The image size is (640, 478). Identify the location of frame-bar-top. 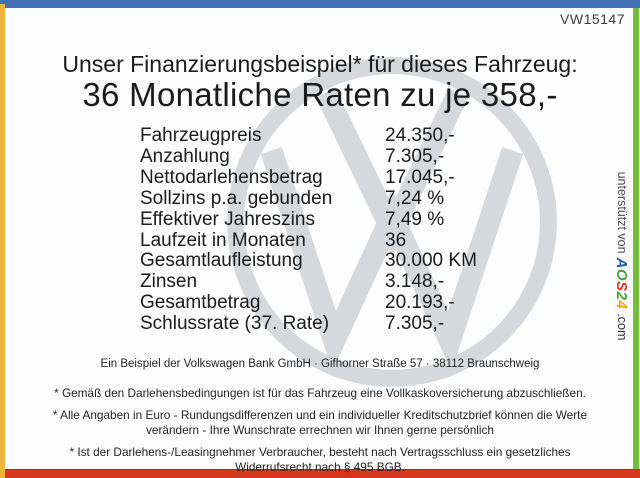
(320, 4).